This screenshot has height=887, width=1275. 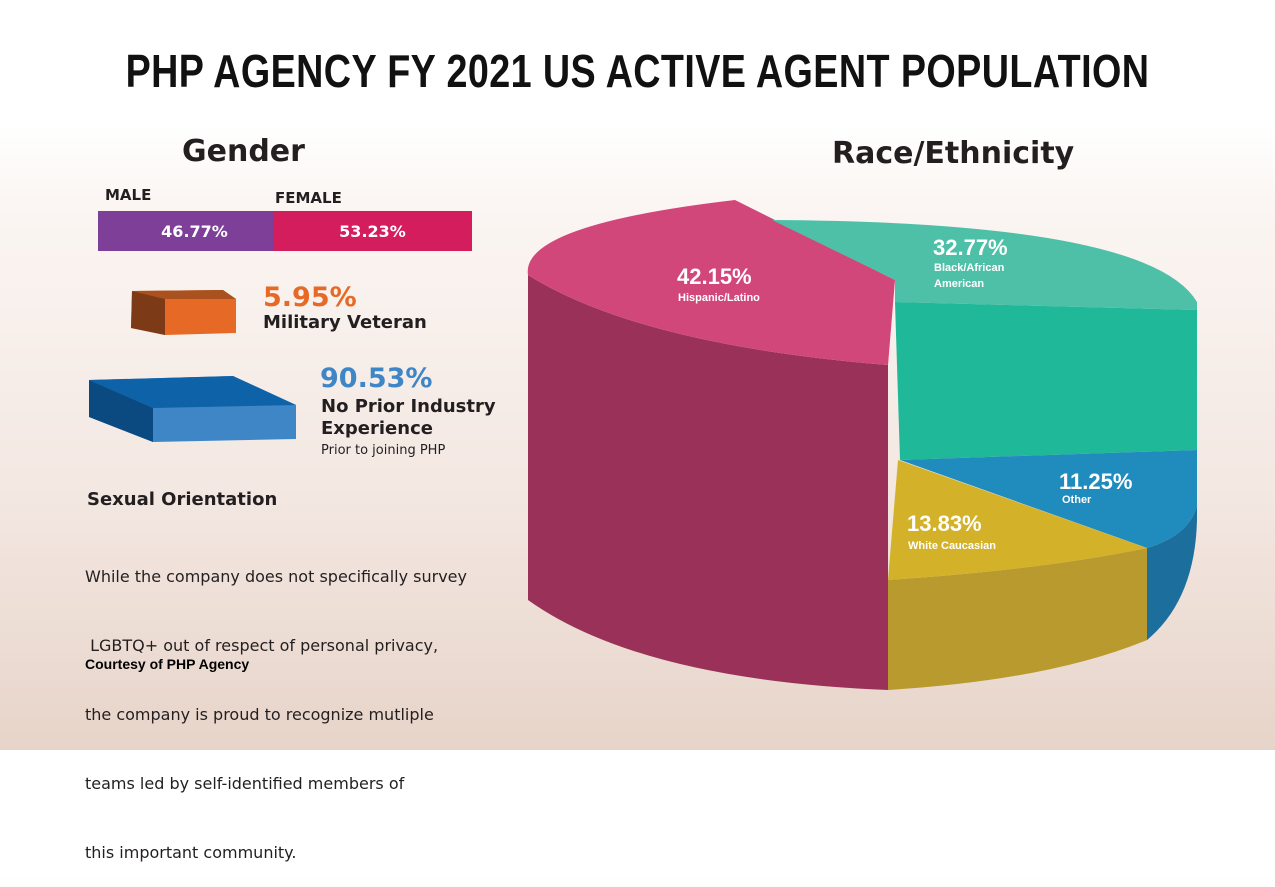 I want to click on military-box-icon, so click(x=183, y=312).